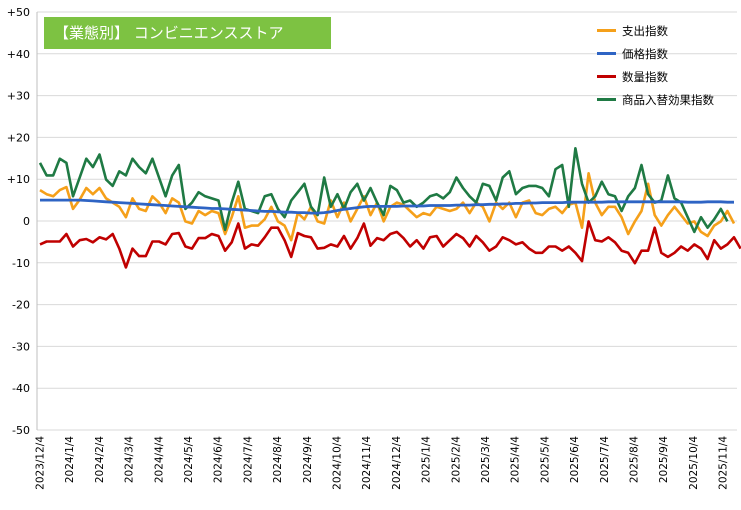 The width and height of the screenshot is (741, 510). I want to click on legend-swatch-spending, so click(606, 30).